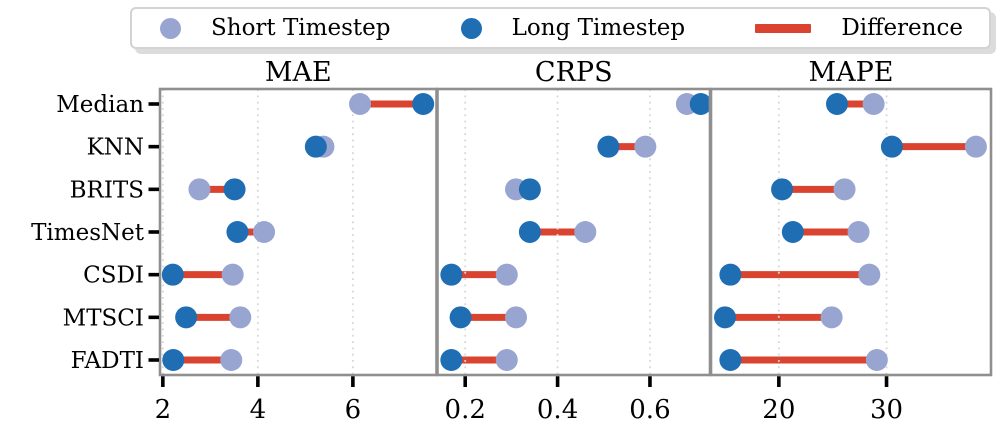 Image resolution: width=998 pixels, height=433 pixels. Describe the element at coordinates (258, 410) in the screenshot. I see `x-tick-label: 4` at that location.